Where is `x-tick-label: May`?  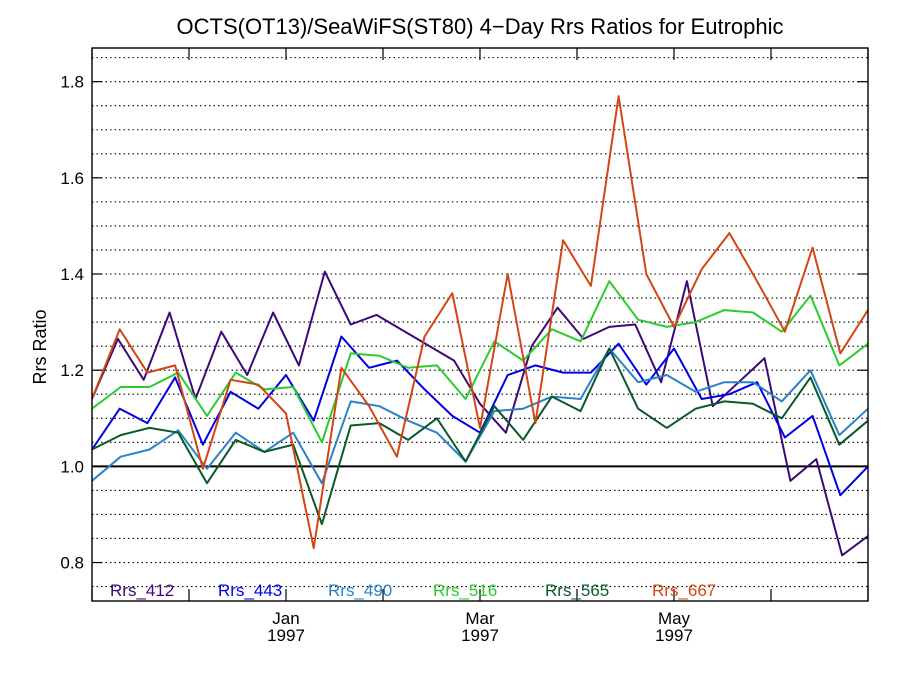 x-tick-label: May is located at coordinates (674, 618).